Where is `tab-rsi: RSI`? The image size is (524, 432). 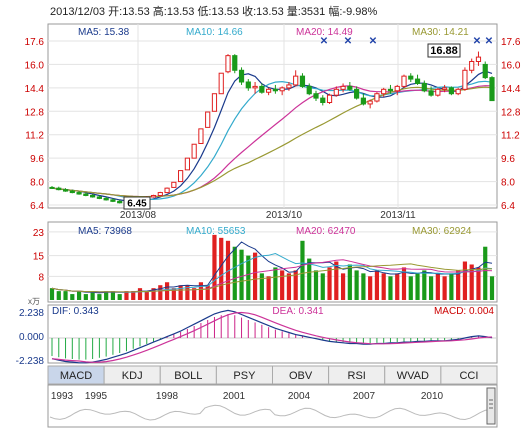 tab-rsi: RSI is located at coordinates (357, 375).